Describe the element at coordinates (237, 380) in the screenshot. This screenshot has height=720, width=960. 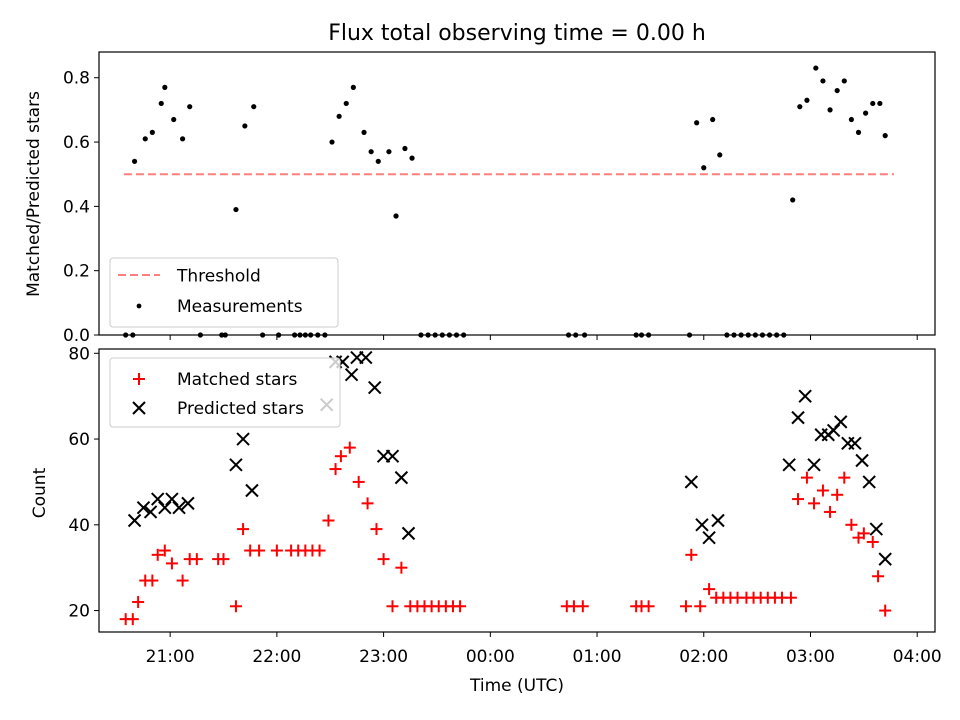
I see `matched-legend-label: Matched stars` at that location.